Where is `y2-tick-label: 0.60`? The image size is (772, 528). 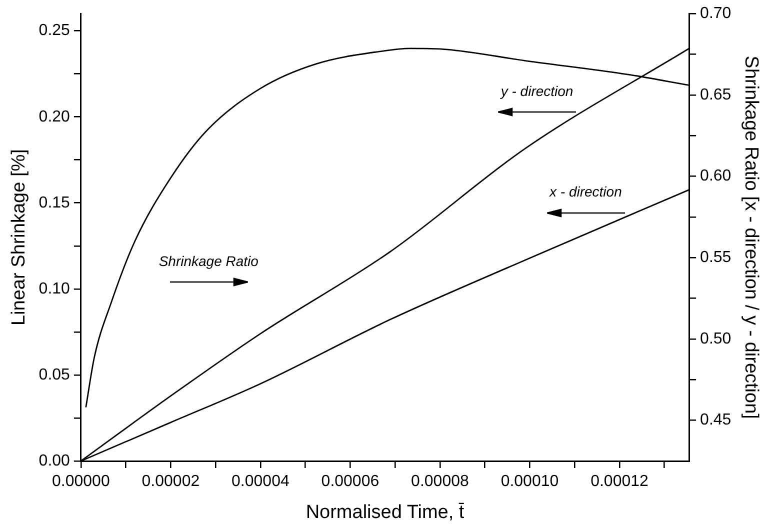 y2-tick-label: 0.60 is located at coordinates (716, 176).